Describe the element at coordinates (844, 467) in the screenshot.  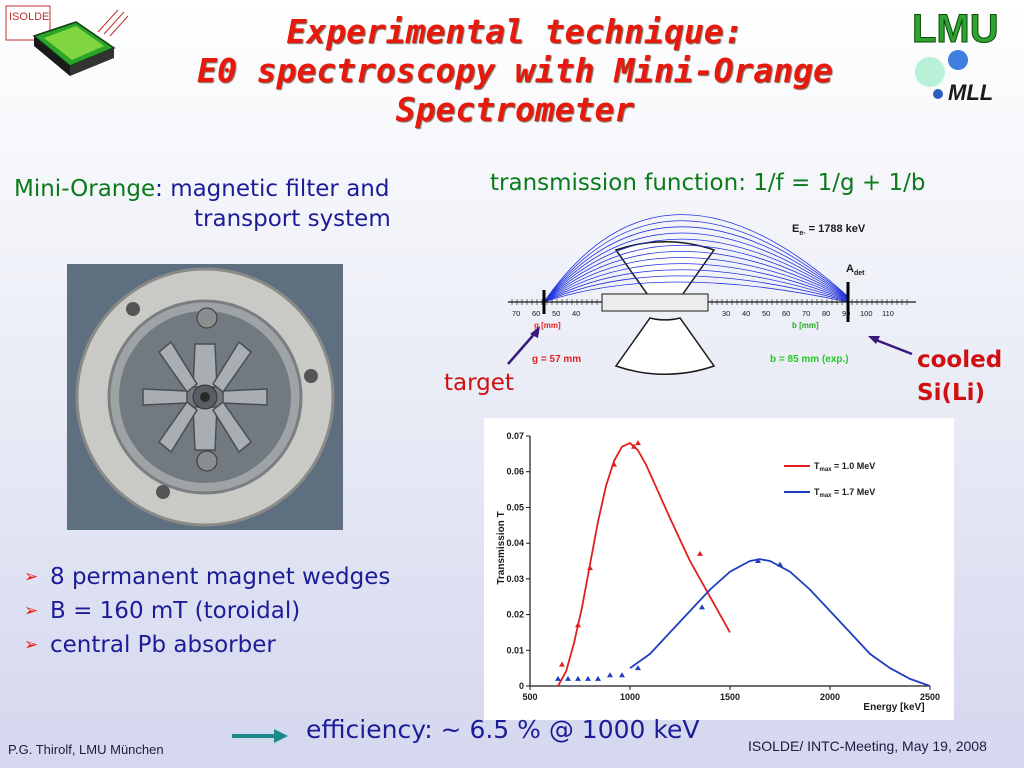
I see `legend-label-1: Tmax = 1.0 MeV` at that location.